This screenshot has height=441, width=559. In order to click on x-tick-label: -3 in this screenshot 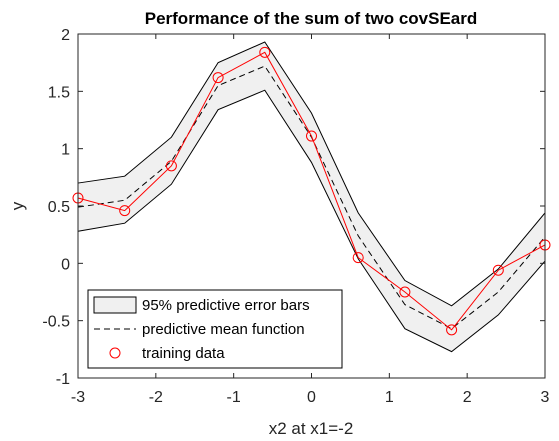, I will do `click(78, 397)`.